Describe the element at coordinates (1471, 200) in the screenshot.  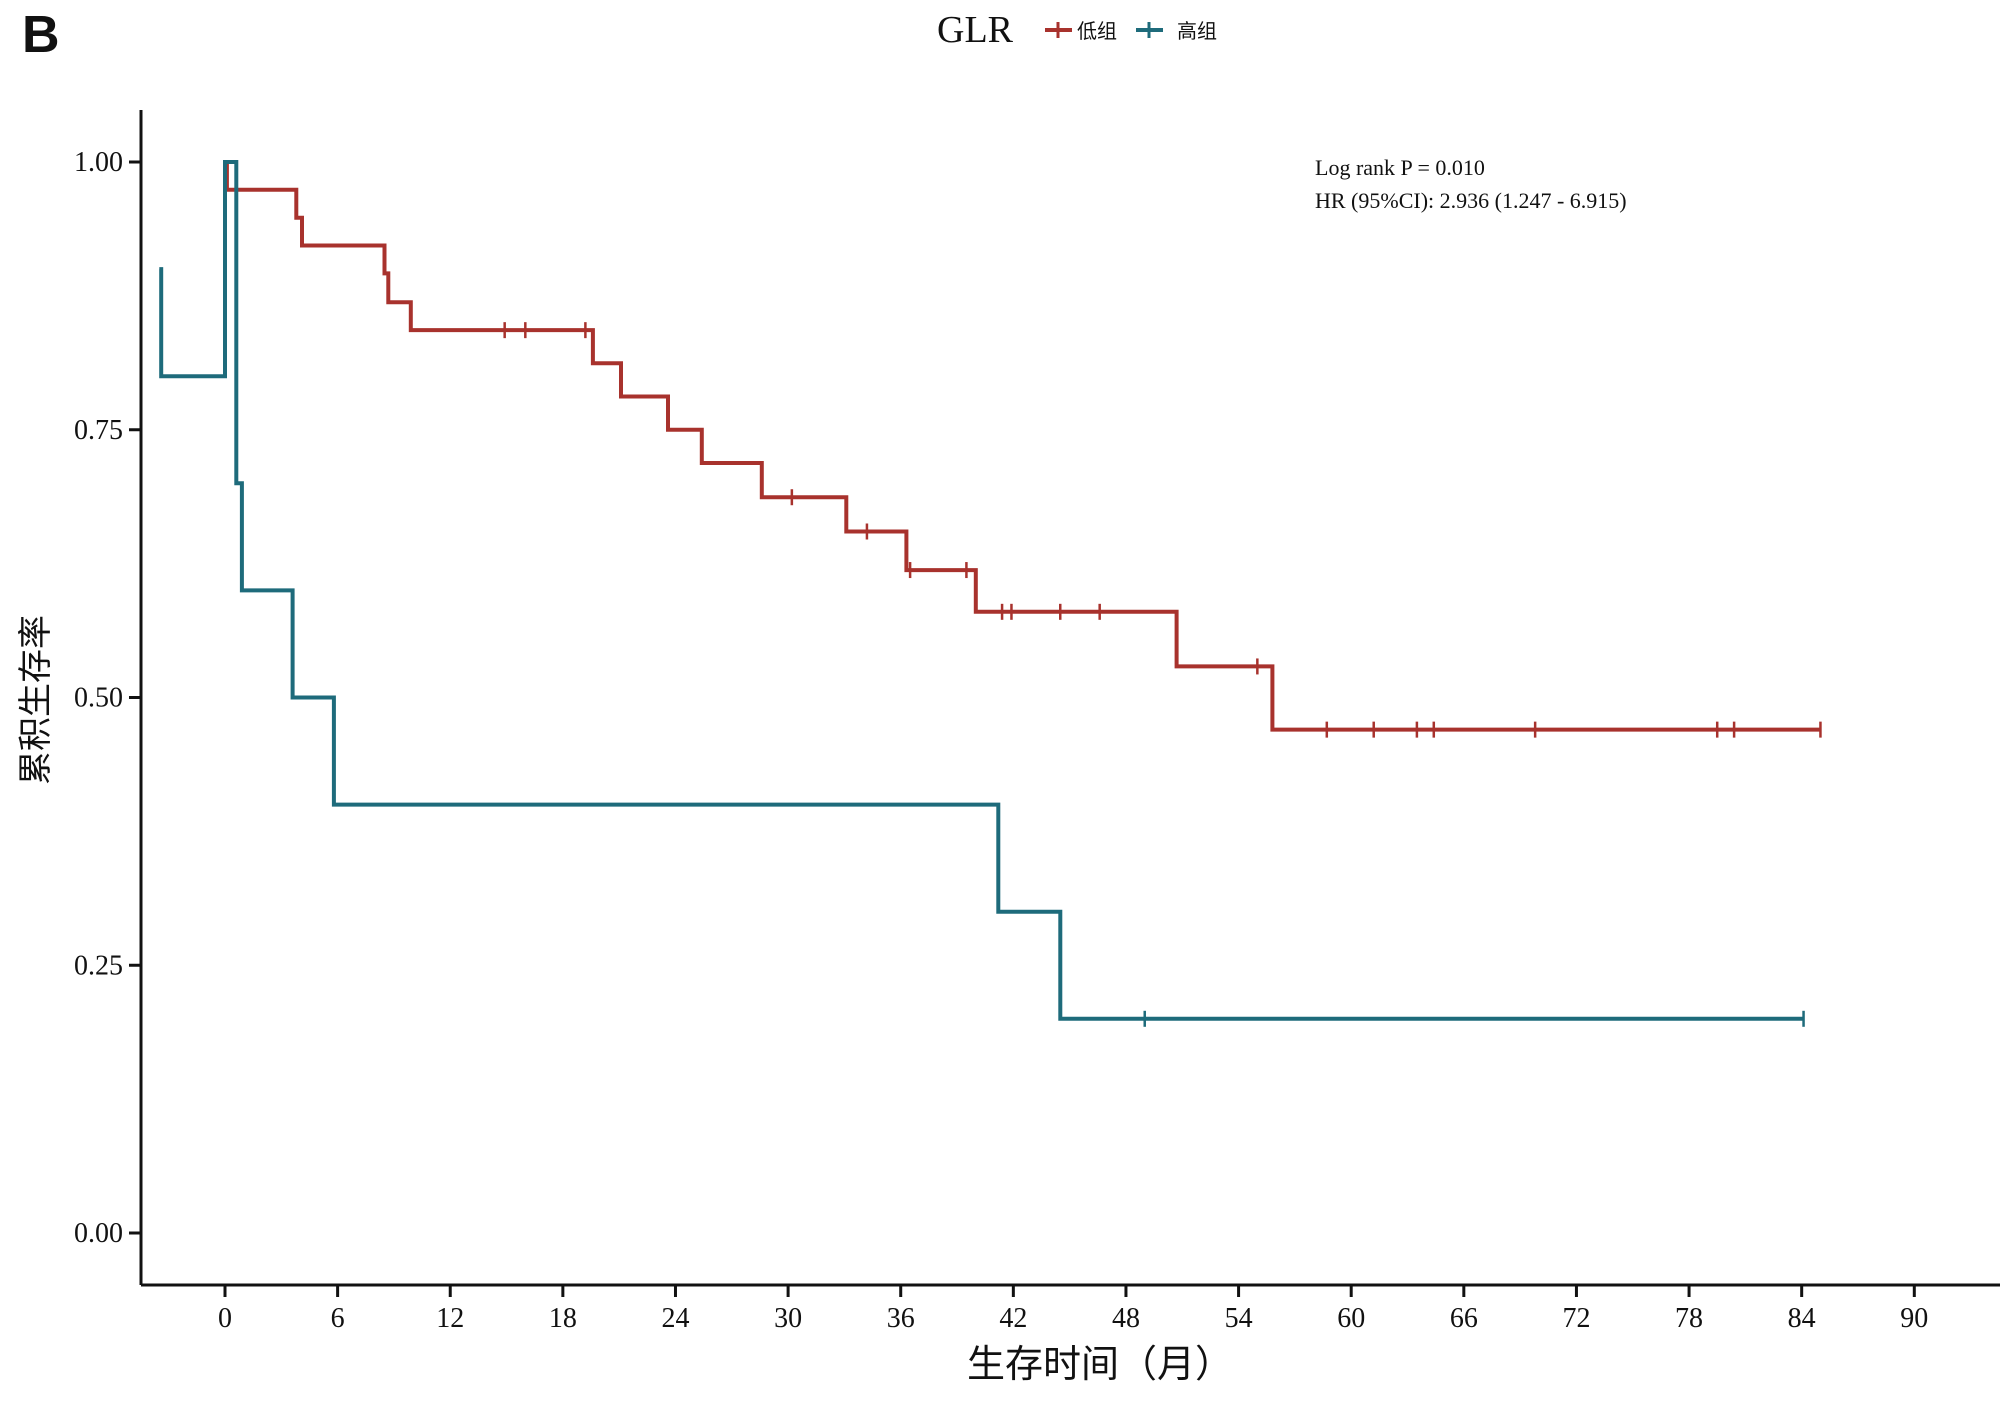
I see `annotation-hr: HR (95%CI): 2.936 (1.247 - 6.915)` at that location.